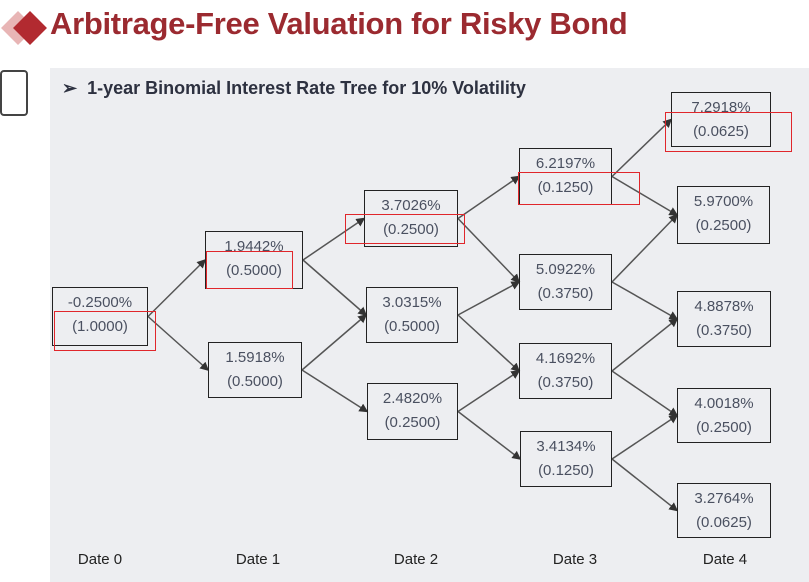 This screenshot has width=809, height=582. Describe the element at coordinates (100, 559) in the screenshot. I see `date-label: Date 0` at that location.